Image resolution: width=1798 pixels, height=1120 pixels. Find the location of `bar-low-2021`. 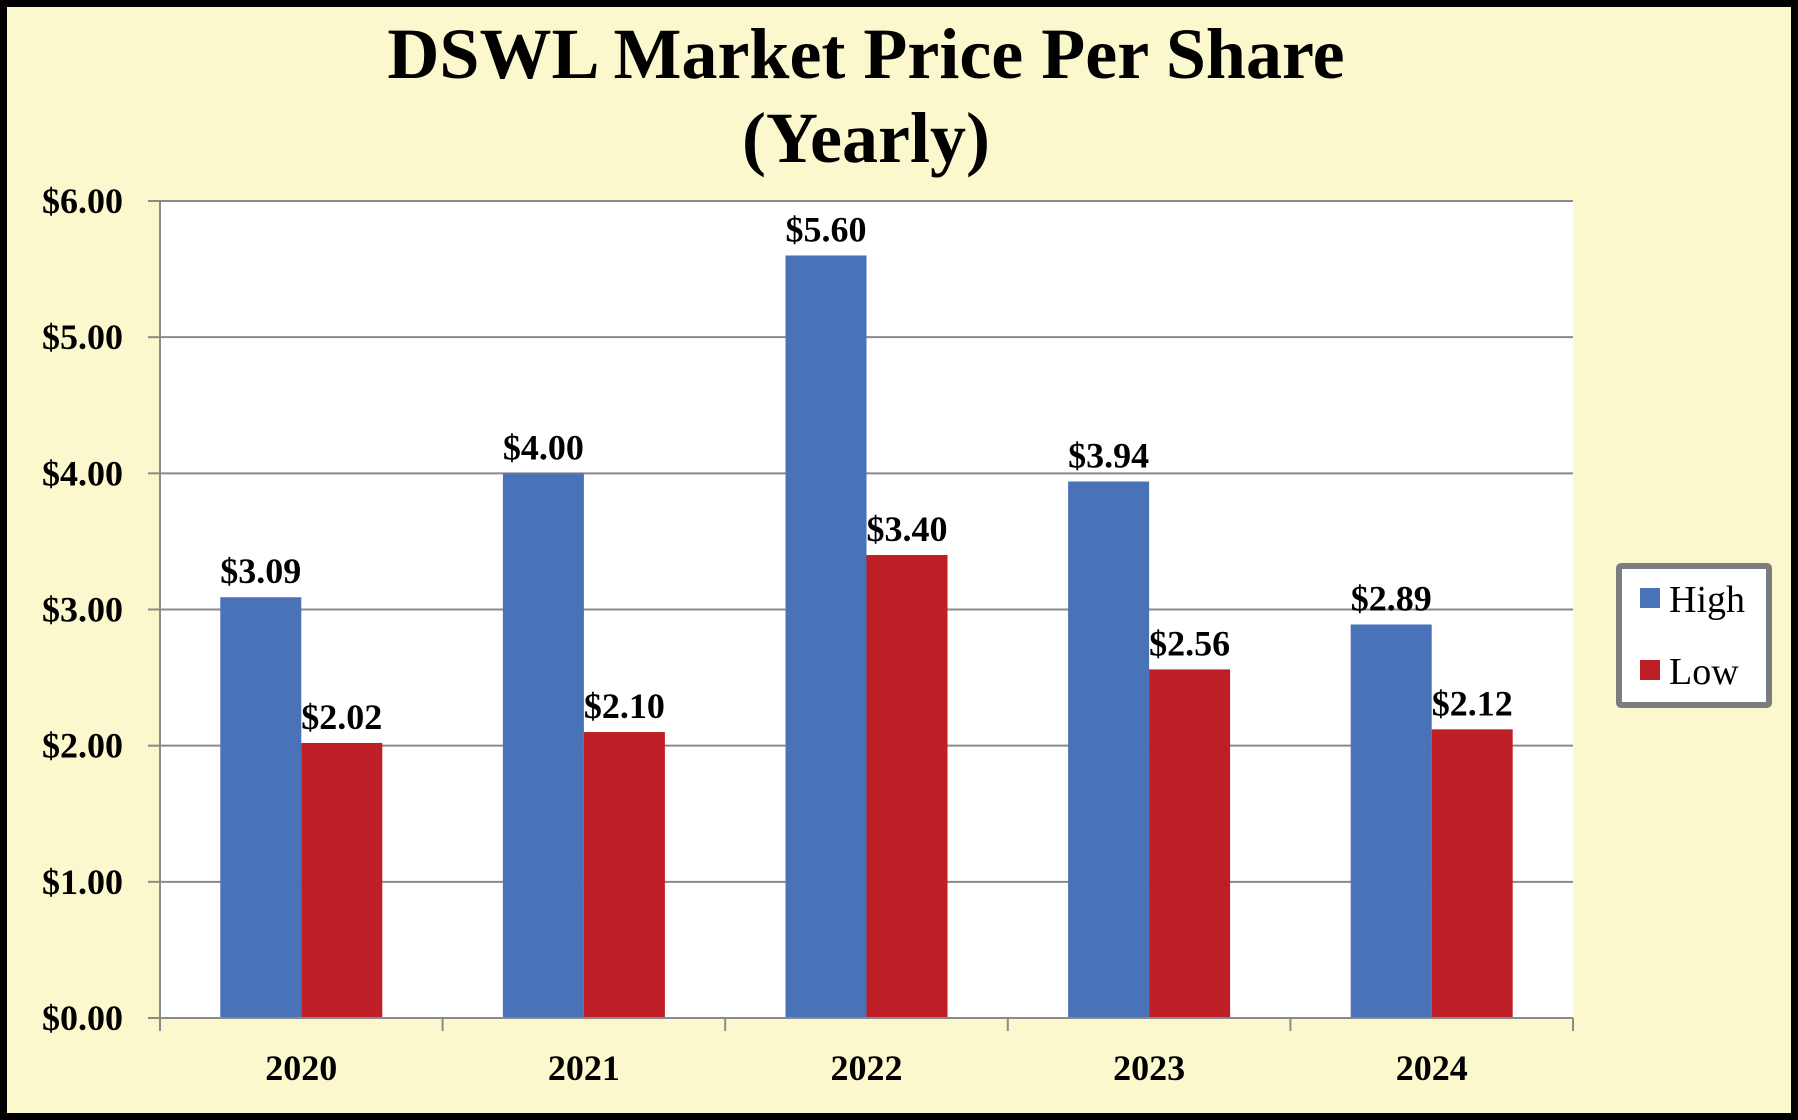

bar-low-2021 is located at coordinates (624, 875).